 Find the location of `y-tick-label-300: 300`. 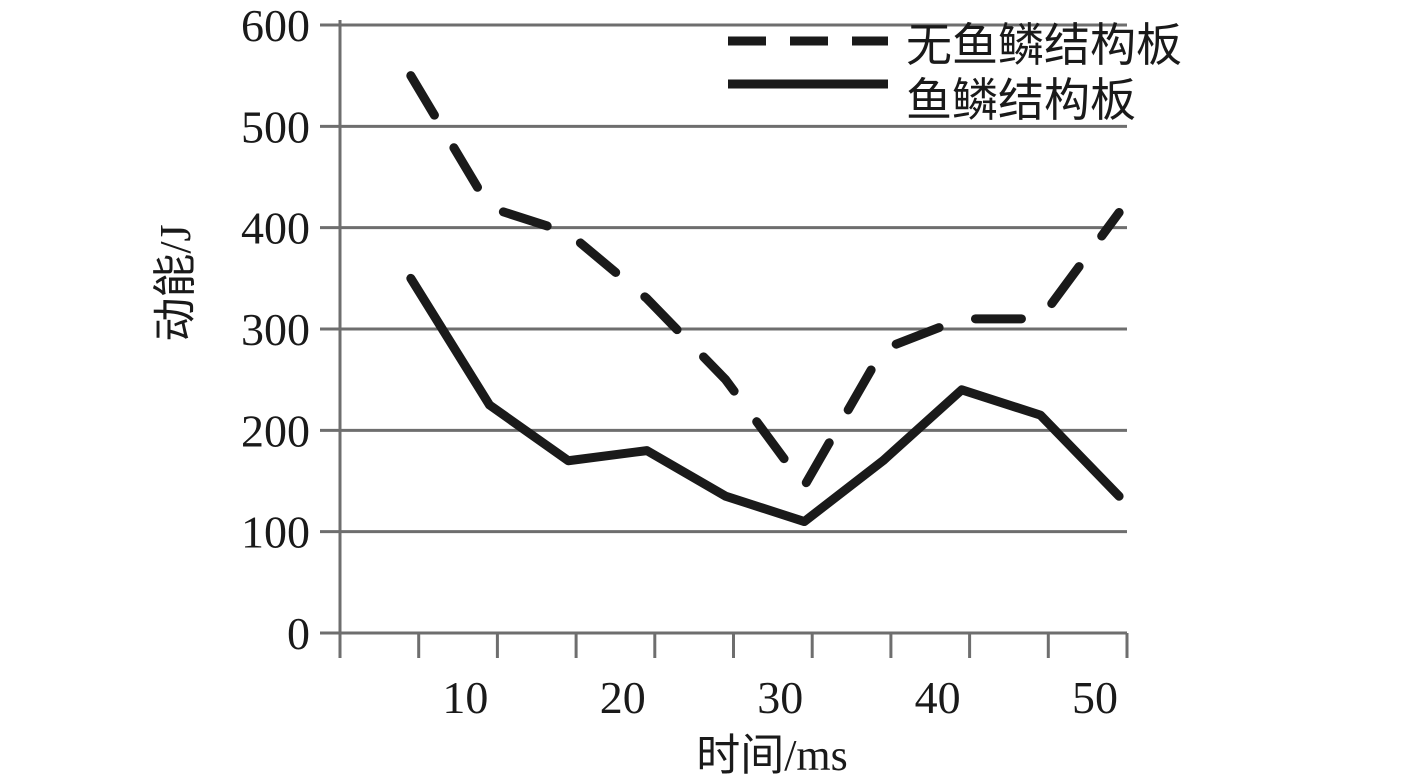

y-tick-label-300: 300 is located at coordinates (275, 329).